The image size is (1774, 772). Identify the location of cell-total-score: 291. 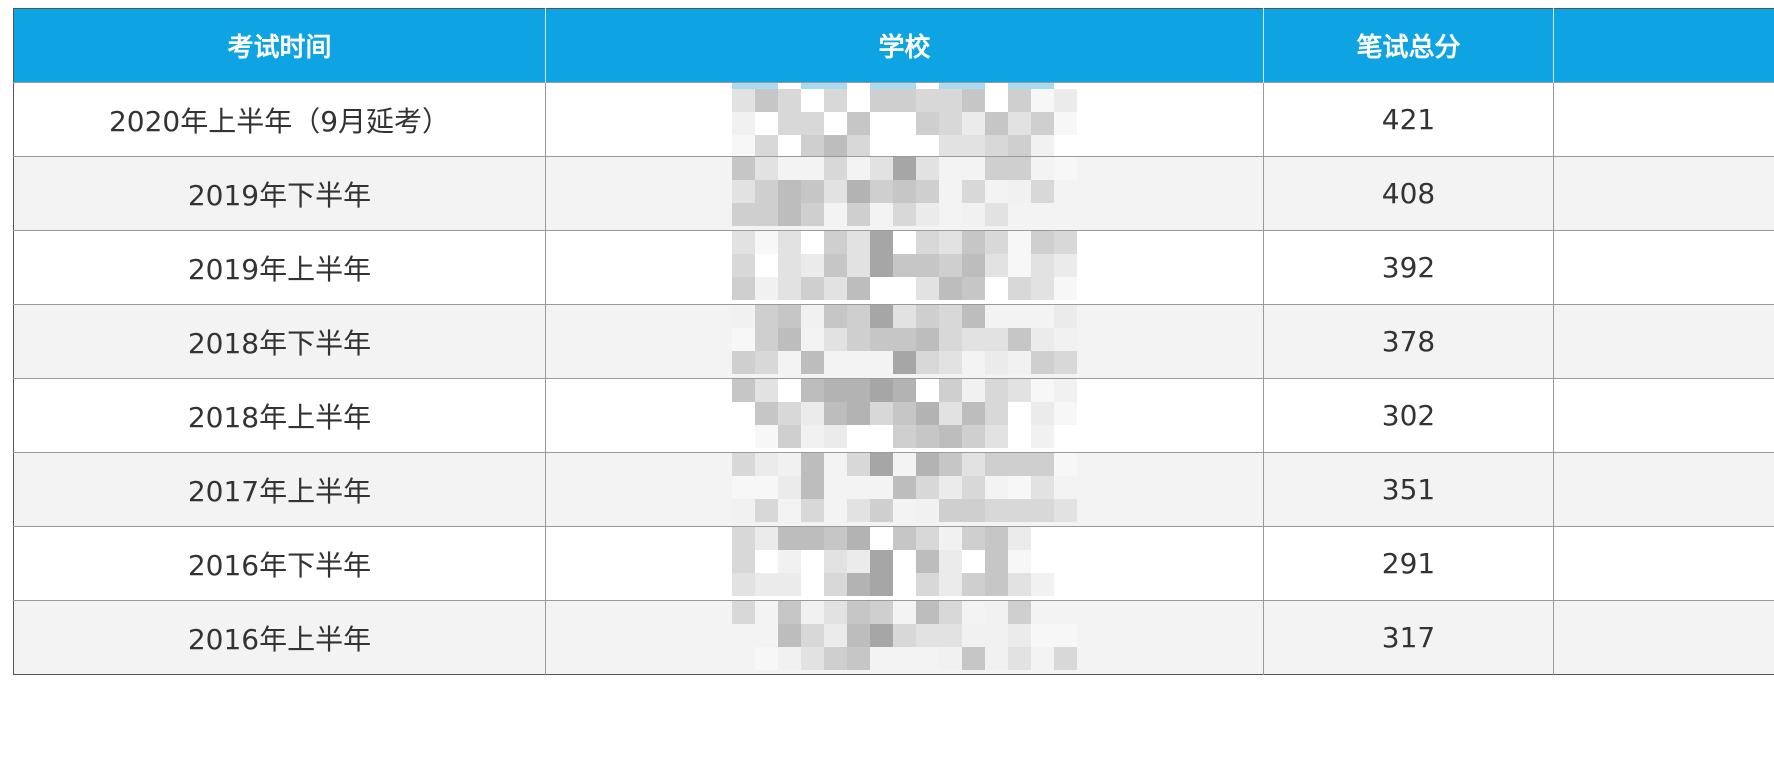
(1408, 563).